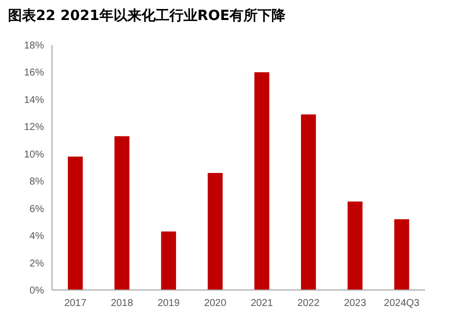 This screenshot has height=336, width=455. Describe the element at coordinates (37, 182) in the screenshot. I see `y-tick-label: 8%` at that location.